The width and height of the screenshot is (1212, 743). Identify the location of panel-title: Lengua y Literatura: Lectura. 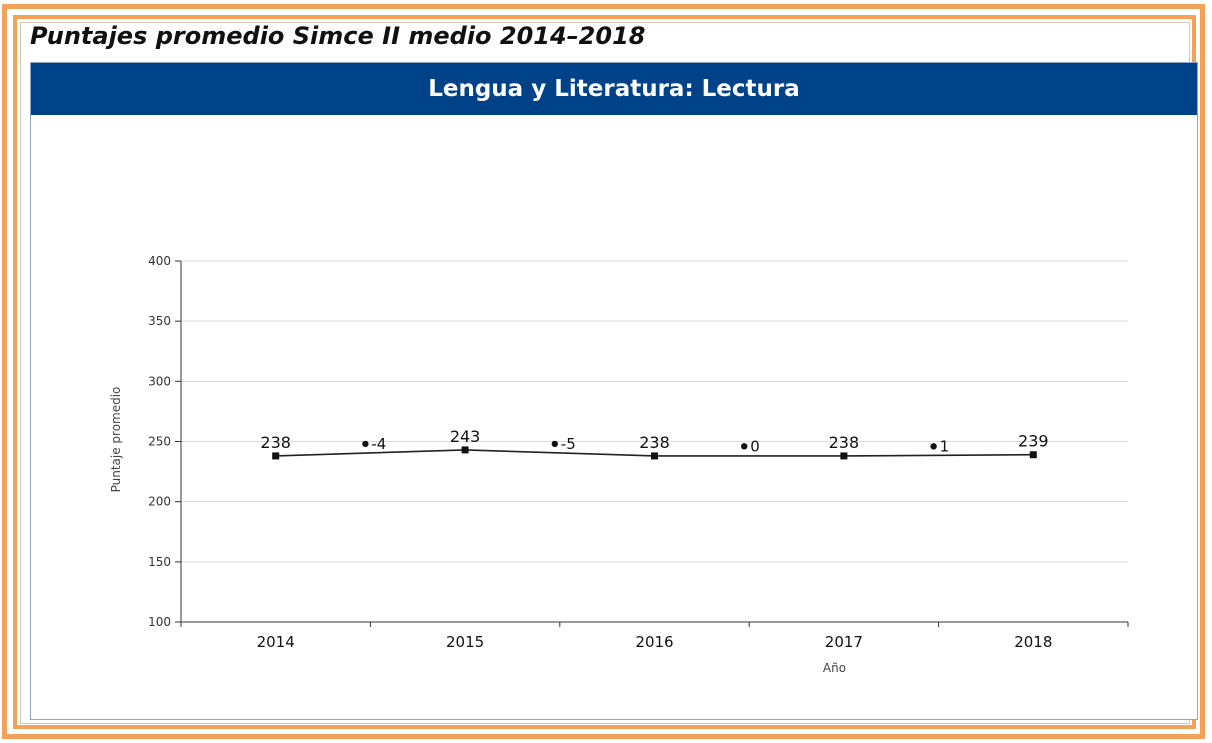
(614, 89).